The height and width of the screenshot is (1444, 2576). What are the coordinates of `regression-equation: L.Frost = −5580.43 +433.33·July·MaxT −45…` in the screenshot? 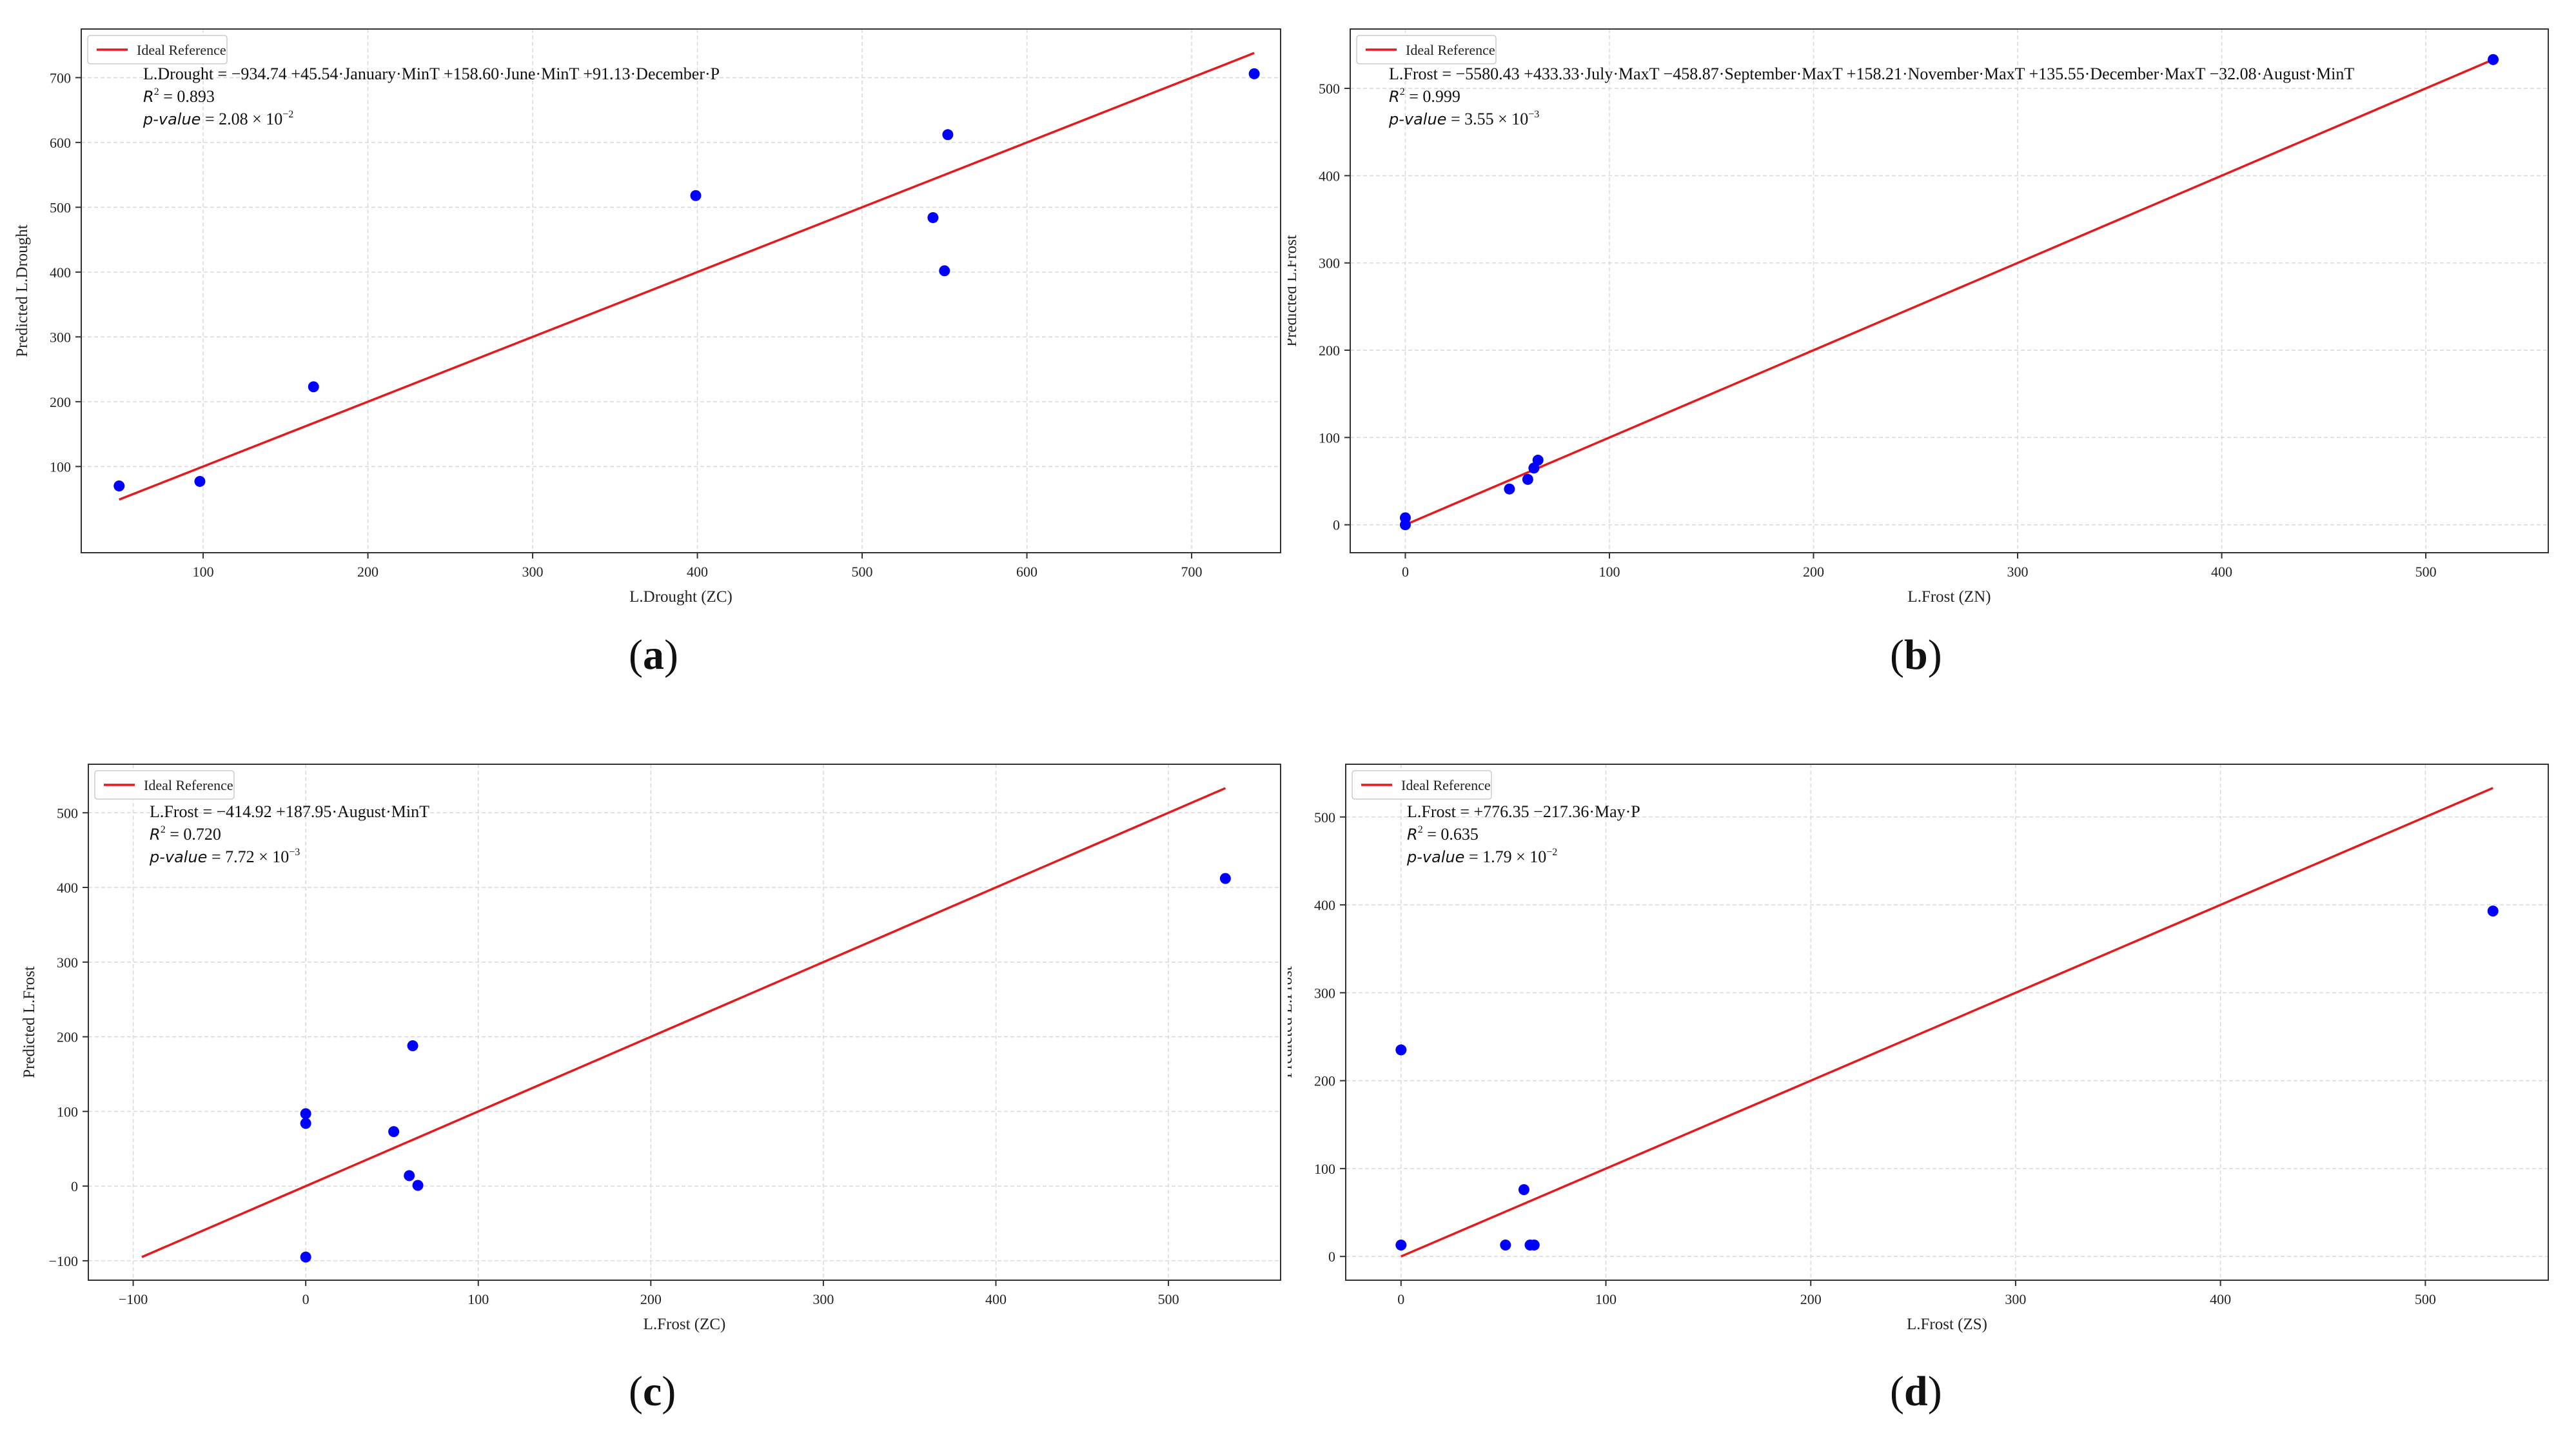 It's located at (1871, 73).